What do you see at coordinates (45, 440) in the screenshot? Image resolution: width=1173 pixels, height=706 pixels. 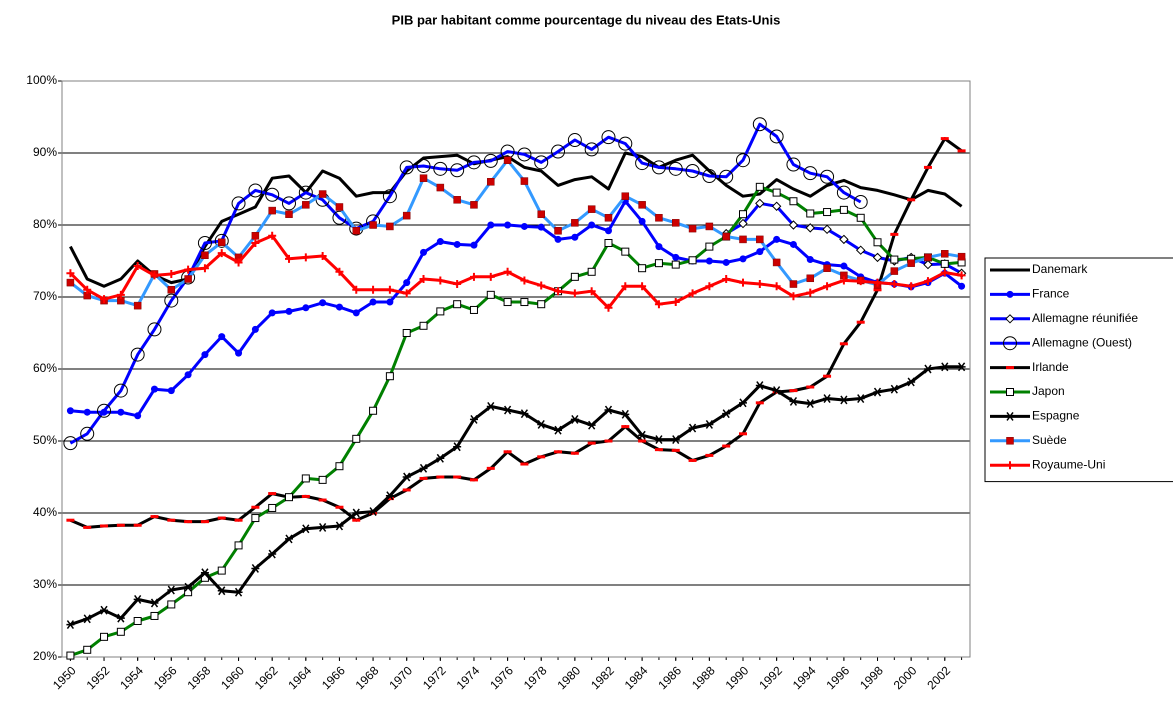 I see `y-tick-label: 50%` at bounding box center [45, 440].